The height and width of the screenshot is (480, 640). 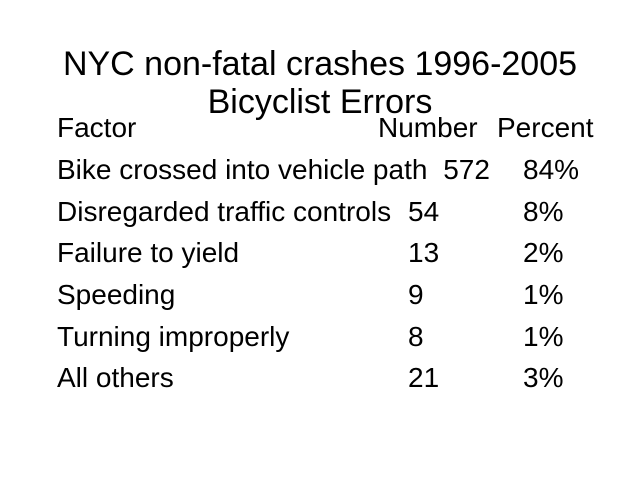 I want to click on table-row: Bike crossed into vehicle path 572 84%, so click(x=329, y=172).